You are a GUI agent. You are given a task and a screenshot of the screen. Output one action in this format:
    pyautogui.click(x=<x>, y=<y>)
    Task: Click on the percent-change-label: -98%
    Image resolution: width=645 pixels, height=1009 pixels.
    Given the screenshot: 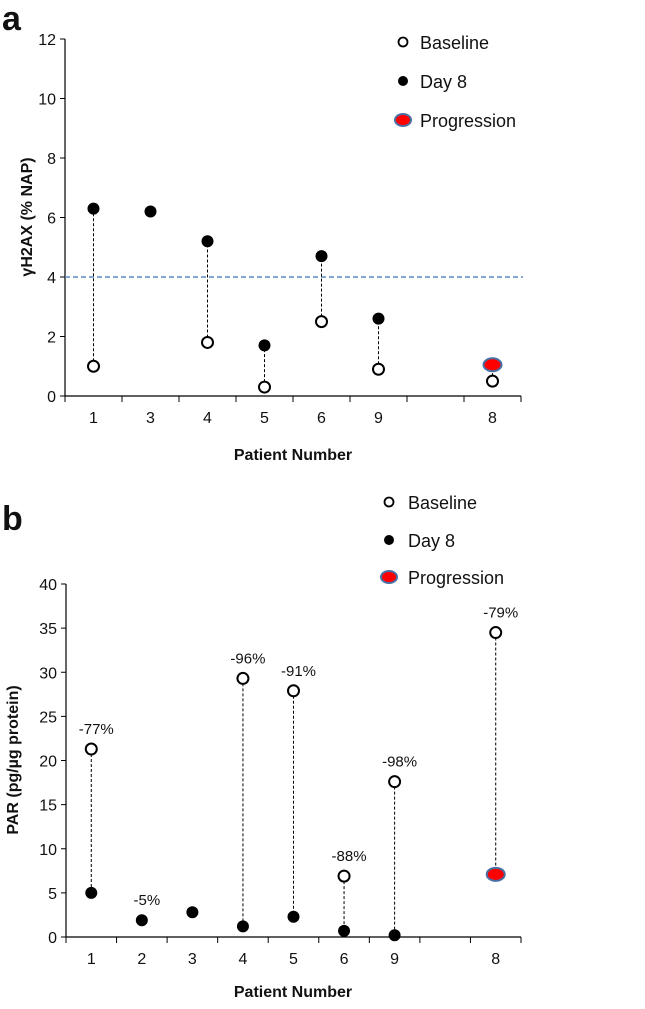 What is the action you would take?
    pyautogui.click(x=399, y=762)
    